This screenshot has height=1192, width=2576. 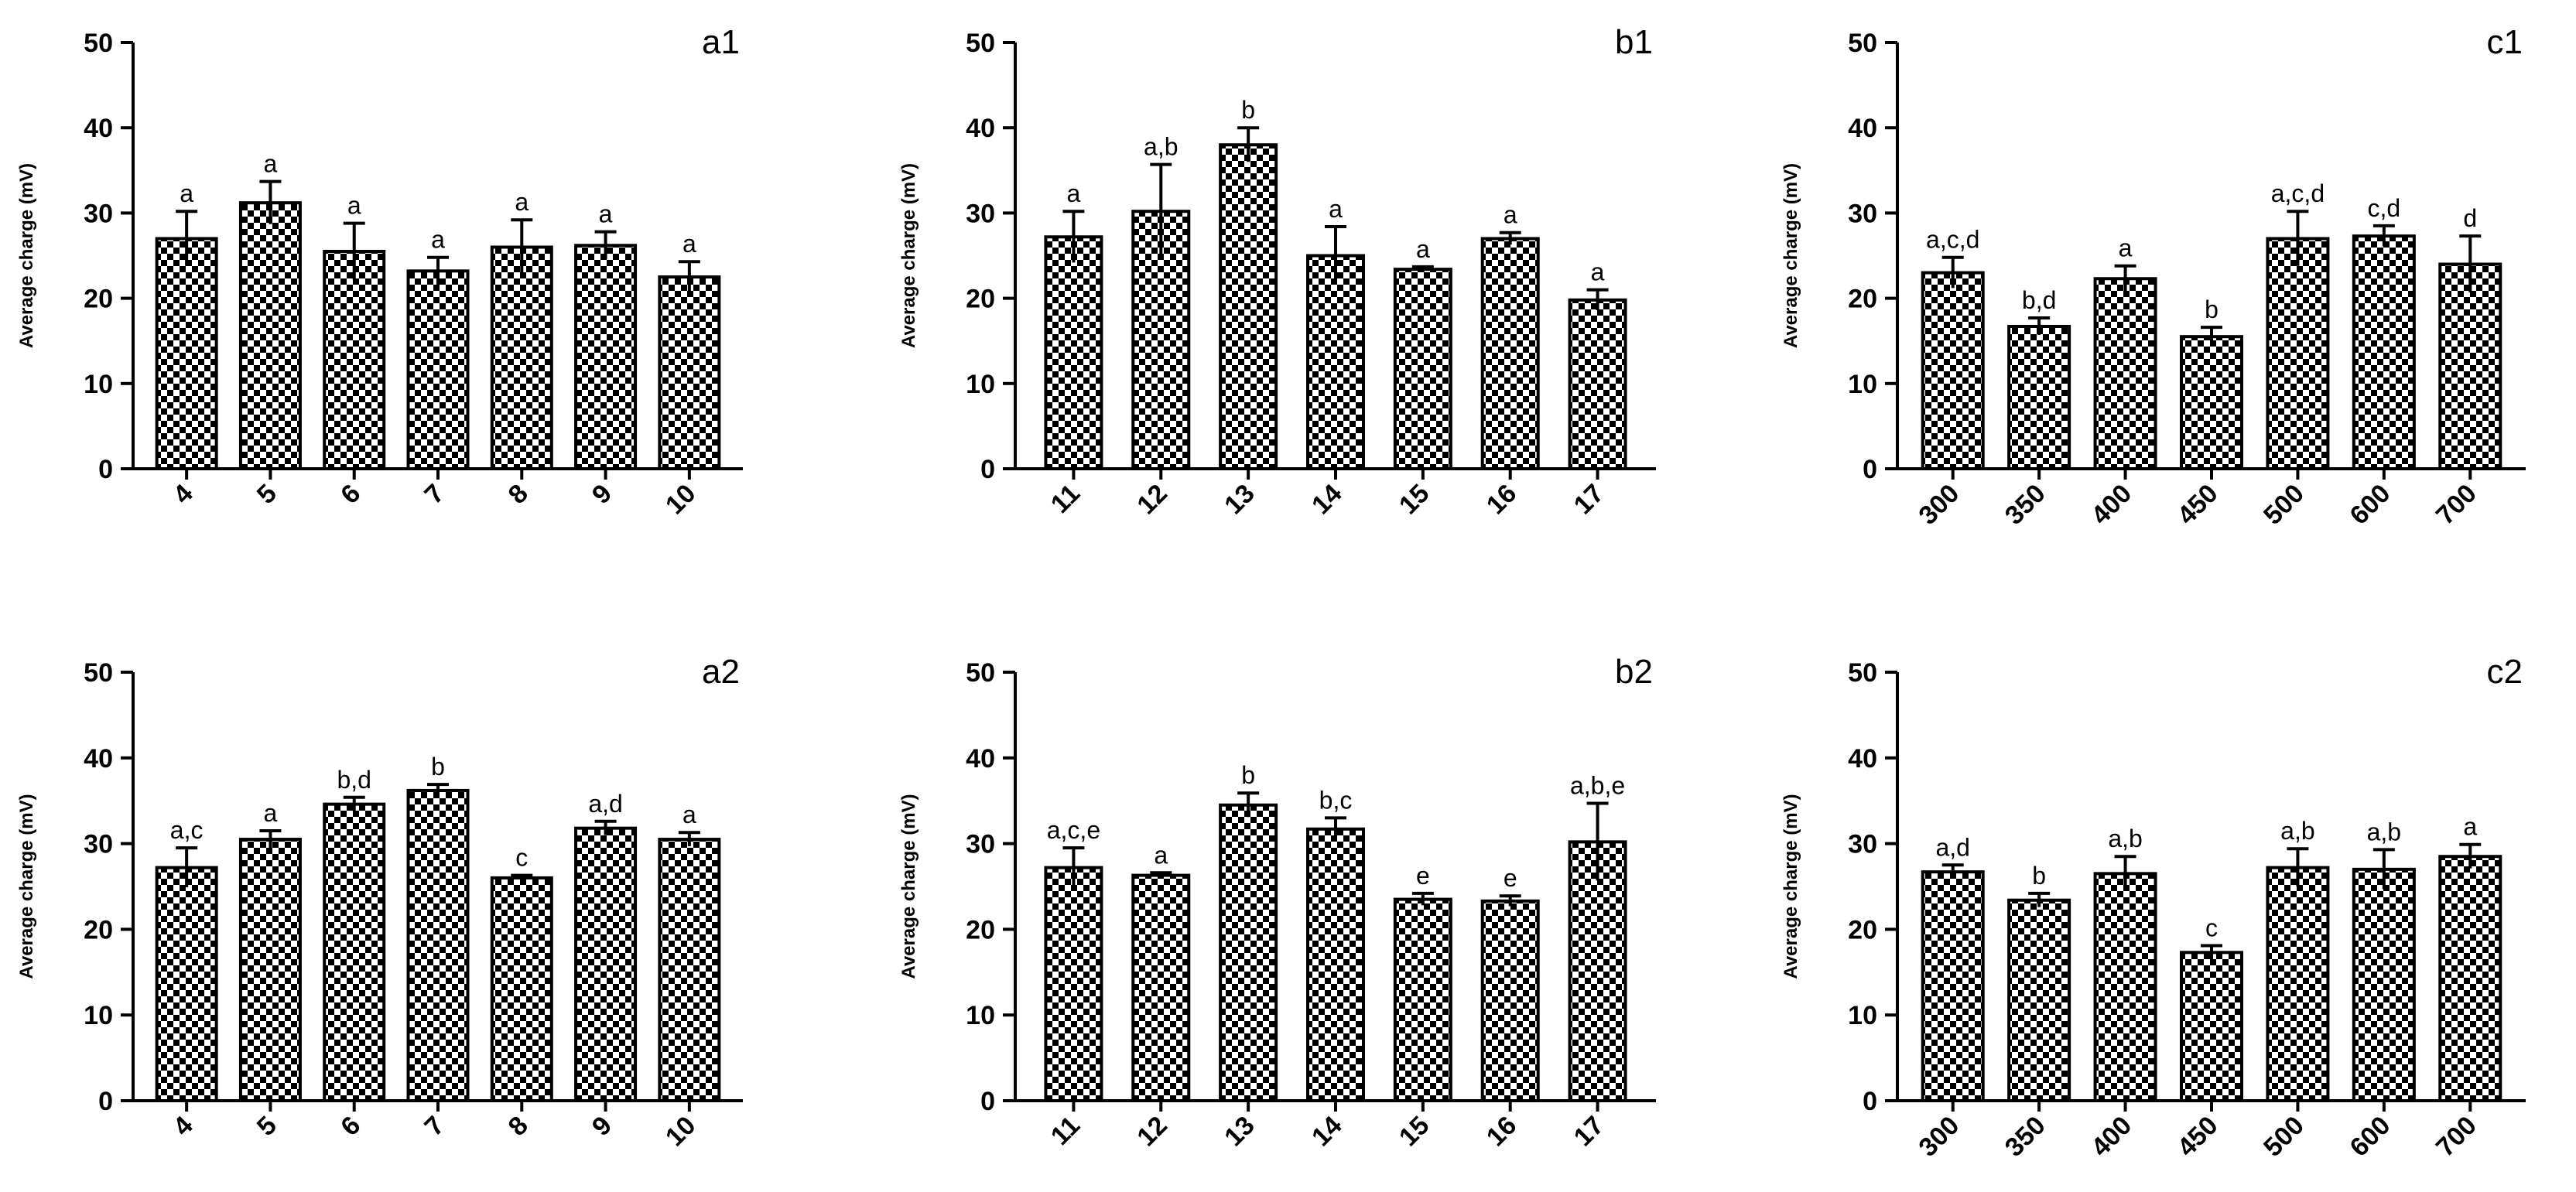 I want to click on x-tick-label: 8, so click(x=519, y=494).